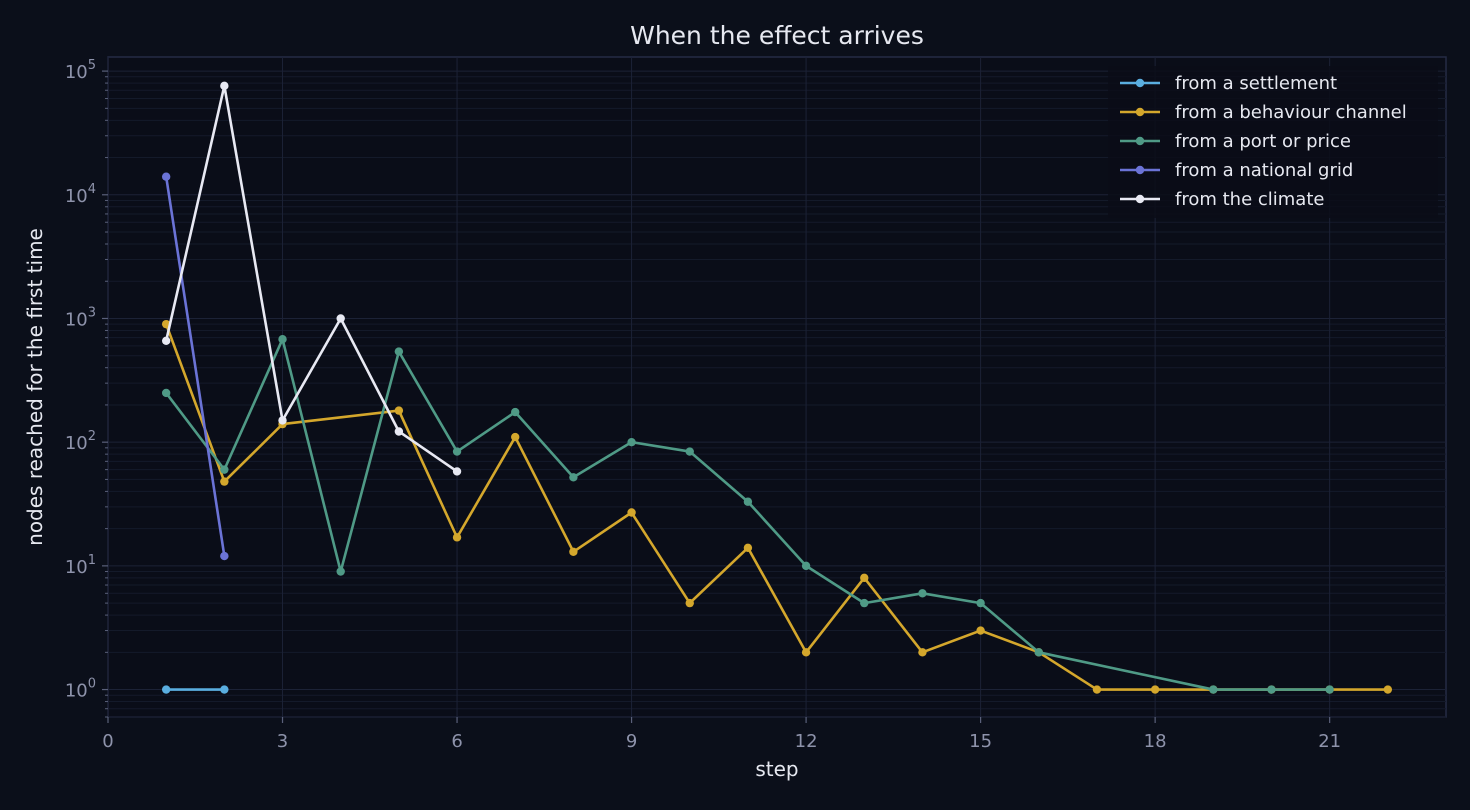  I want to click on legend-item: from a settlement, so click(1228, 83).